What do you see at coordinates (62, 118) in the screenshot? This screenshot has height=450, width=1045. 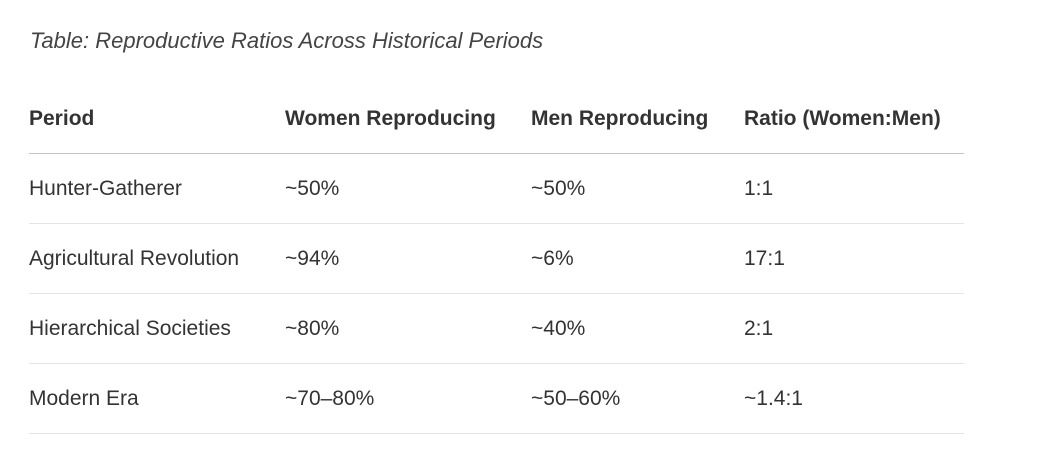 I see `header-period: Period` at bounding box center [62, 118].